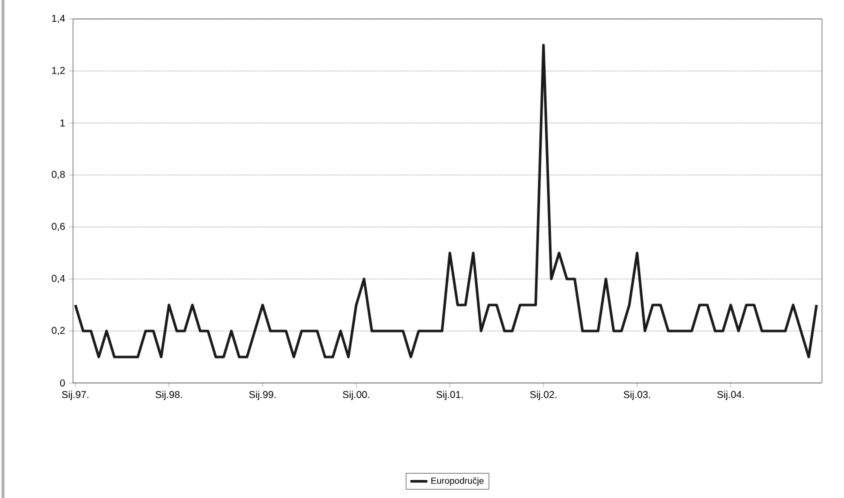 The height and width of the screenshot is (498, 844). Describe the element at coordinates (449, 395) in the screenshot. I see `x-tick-label: Sij.01.` at that location.